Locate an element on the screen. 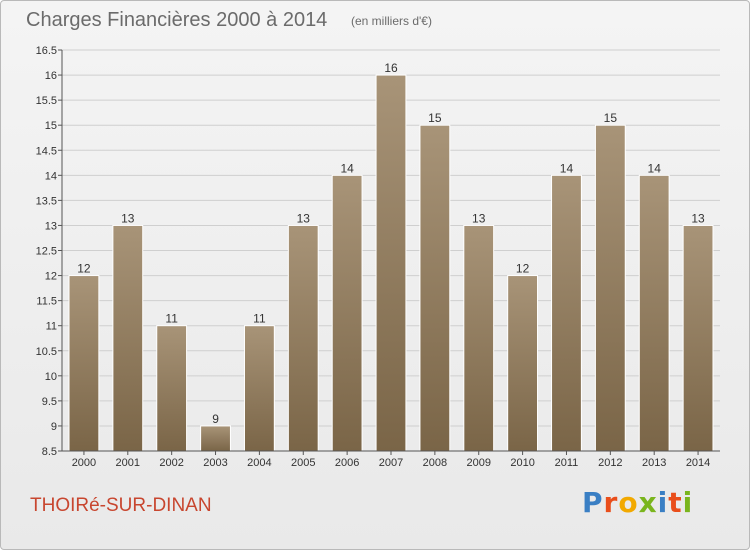  x-tick-label: 2010 is located at coordinates (522, 463).